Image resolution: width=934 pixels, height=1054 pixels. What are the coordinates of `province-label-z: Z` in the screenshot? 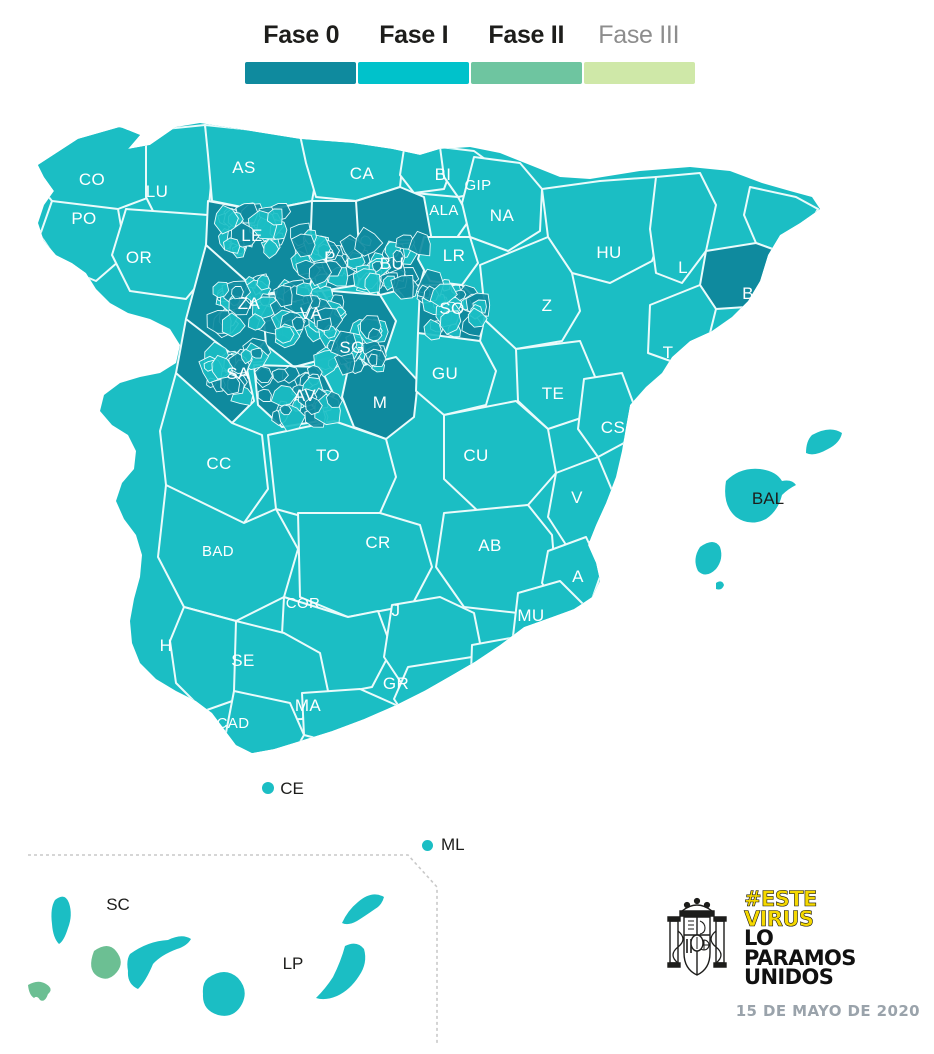 It's located at (547, 305).